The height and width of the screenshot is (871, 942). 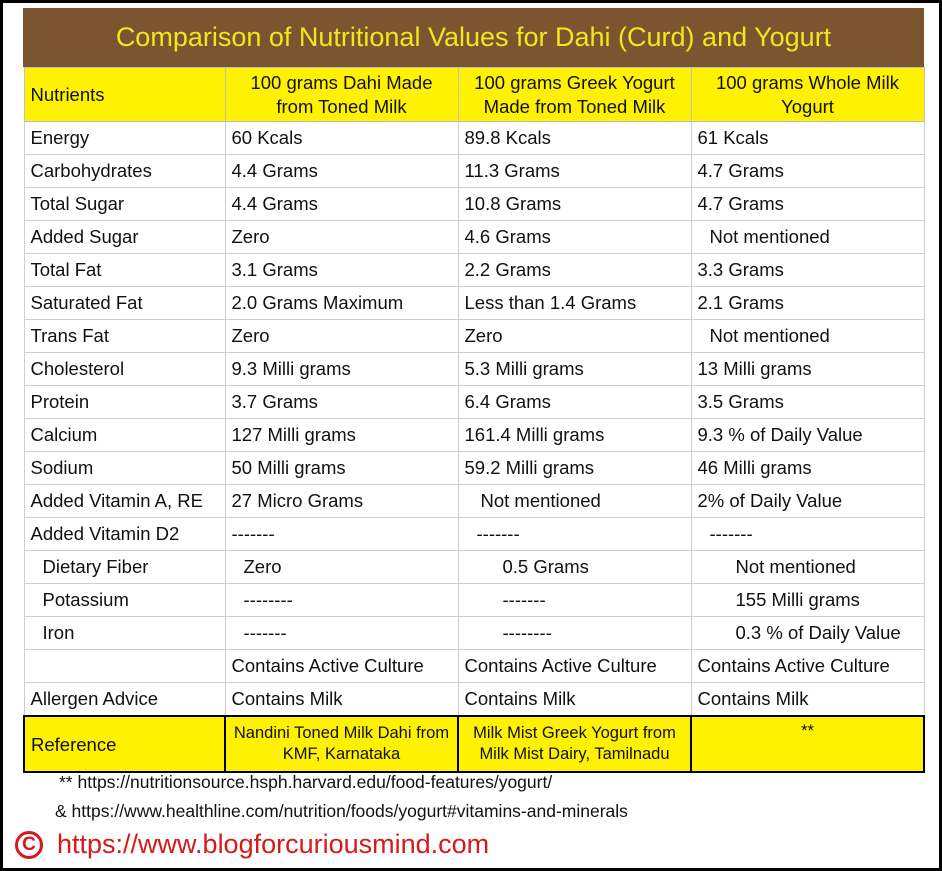 I want to click on nutrient-name: Sodium, so click(x=124, y=468).